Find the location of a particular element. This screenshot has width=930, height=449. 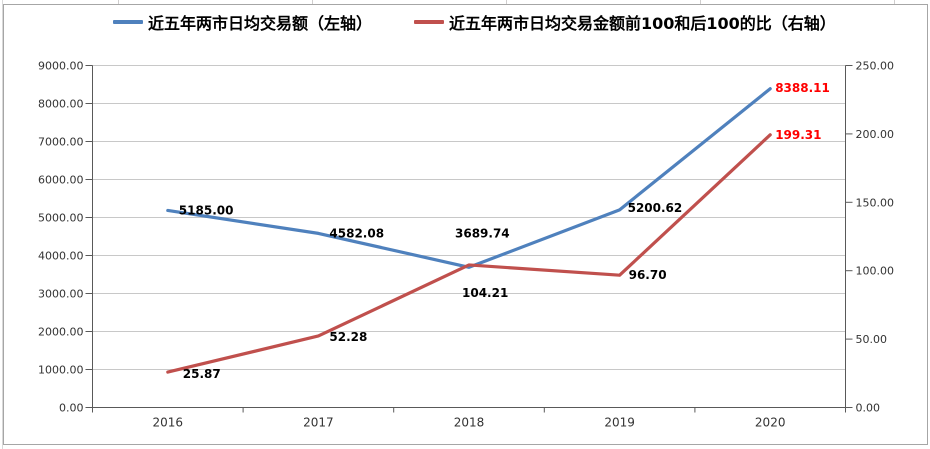

x-axis-category-label: 2017 is located at coordinates (318, 423).